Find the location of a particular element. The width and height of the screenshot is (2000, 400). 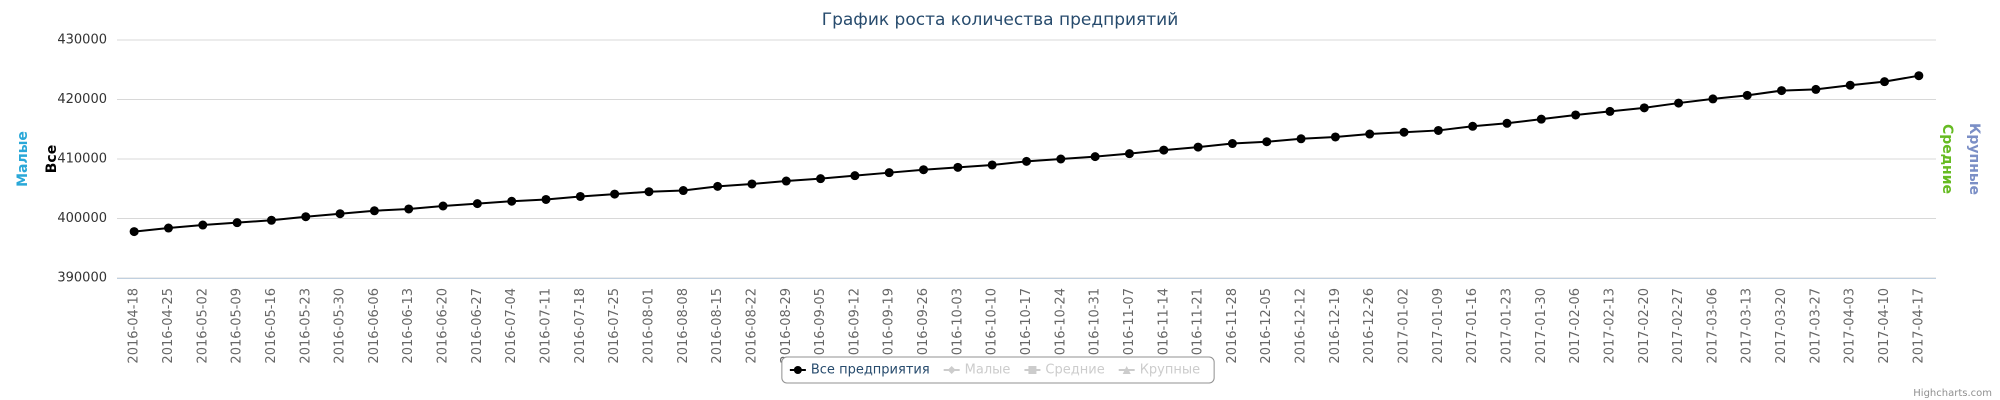

credits: Highcharts.com is located at coordinates (1952, 393).